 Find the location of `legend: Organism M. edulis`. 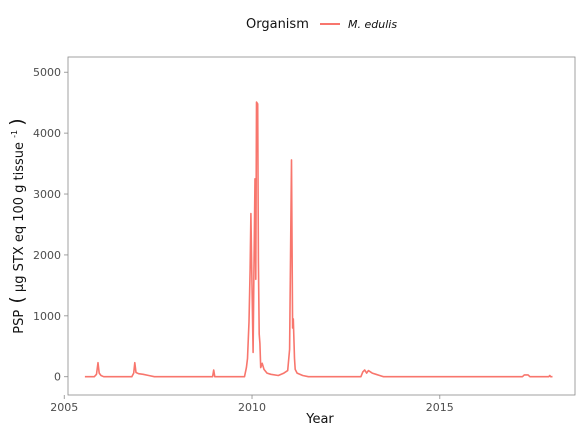

legend: Organism M. edulis is located at coordinates (321, 24).